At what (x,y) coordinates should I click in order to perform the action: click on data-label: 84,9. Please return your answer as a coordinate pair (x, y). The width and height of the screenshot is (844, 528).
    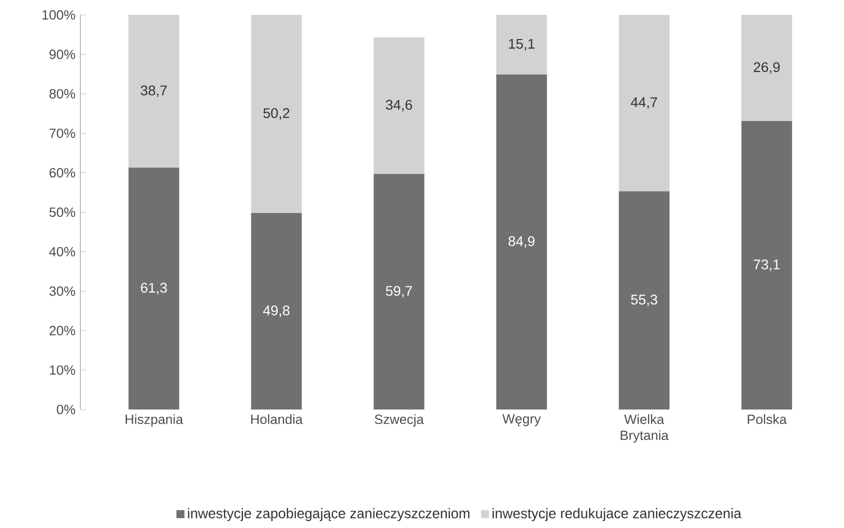
    Looking at the image, I should click on (521, 242).